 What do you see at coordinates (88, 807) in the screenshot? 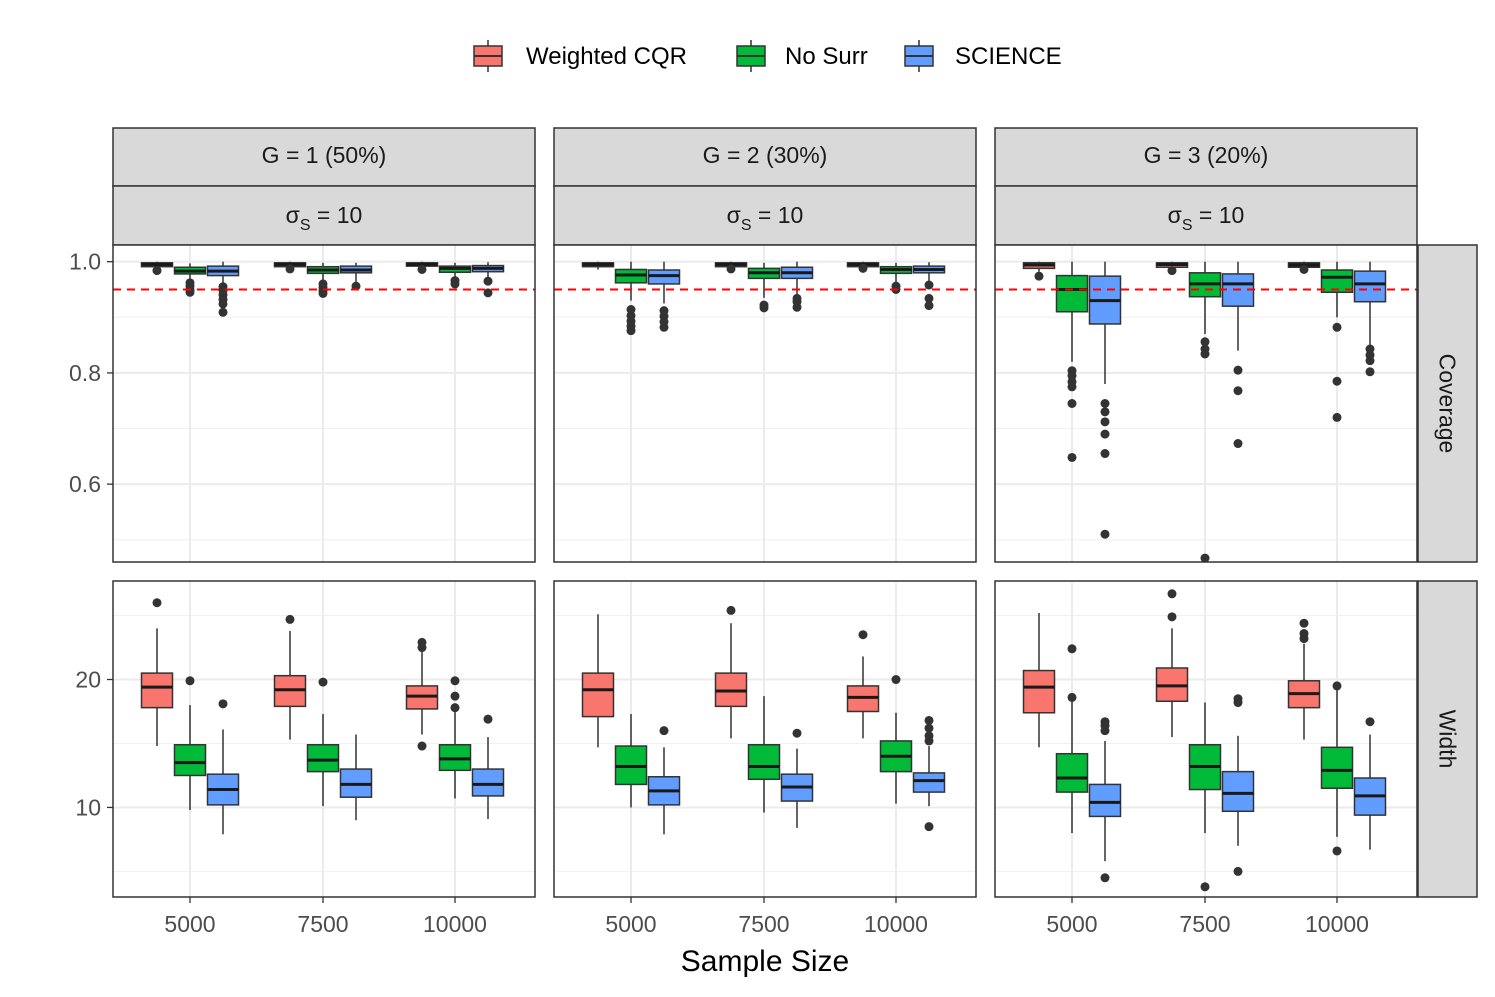
I see `y-tick-label: 10` at bounding box center [88, 807].